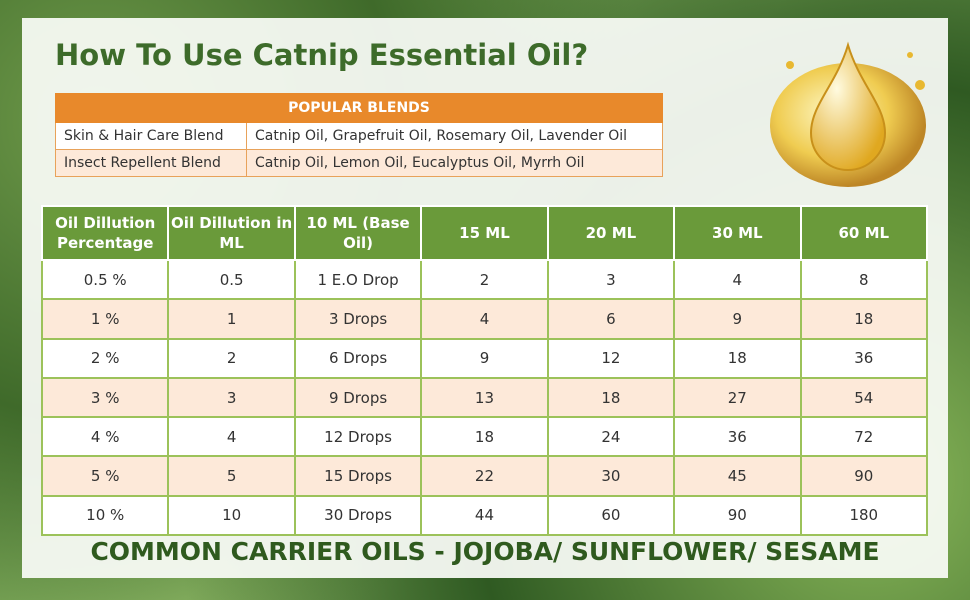  What do you see at coordinates (359, 108) in the screenshot?
I see `blends-header: POPULAR BLENDS` at bounding box center [359, 108].